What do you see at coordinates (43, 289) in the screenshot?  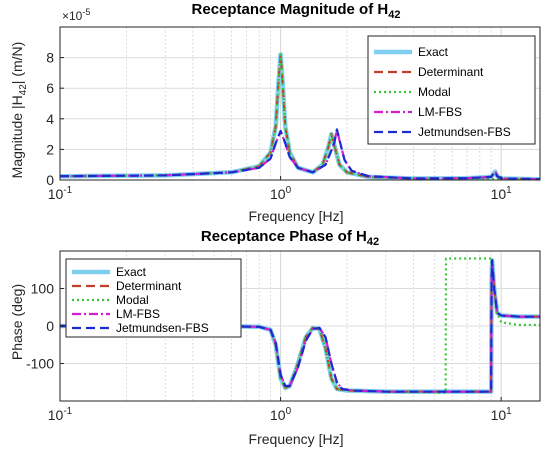 I see `y-tick-label: 100` at bounding box center [43, 289].